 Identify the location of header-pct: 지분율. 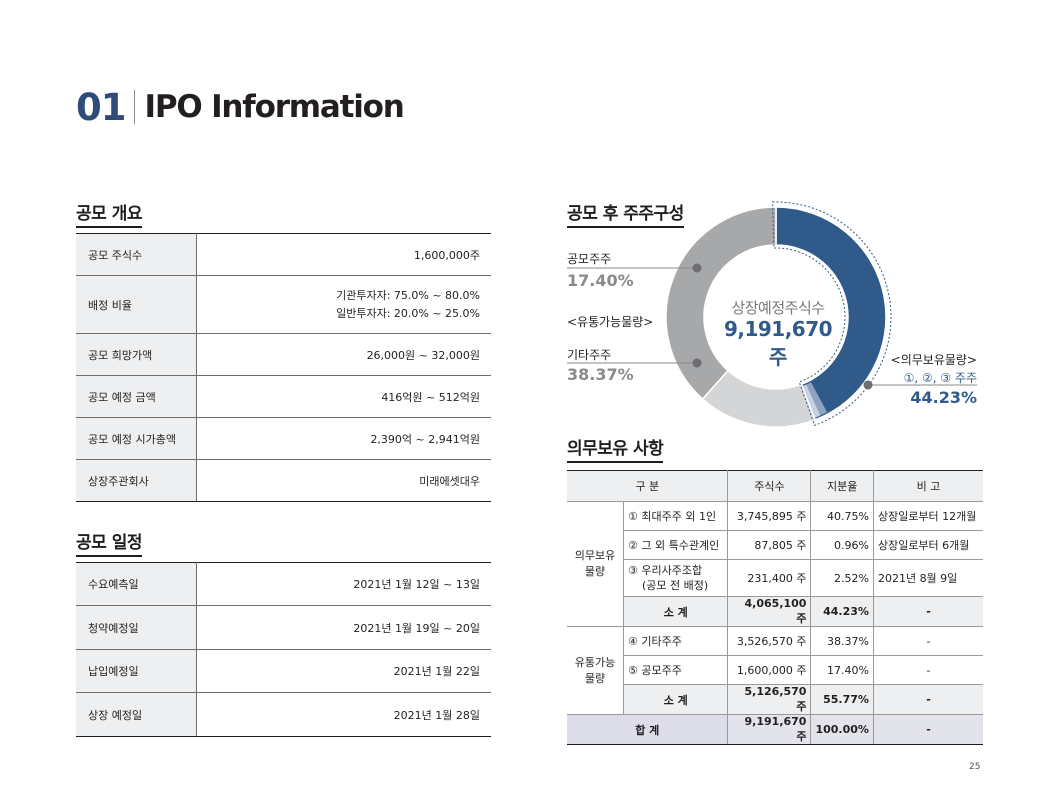
(842, 486).